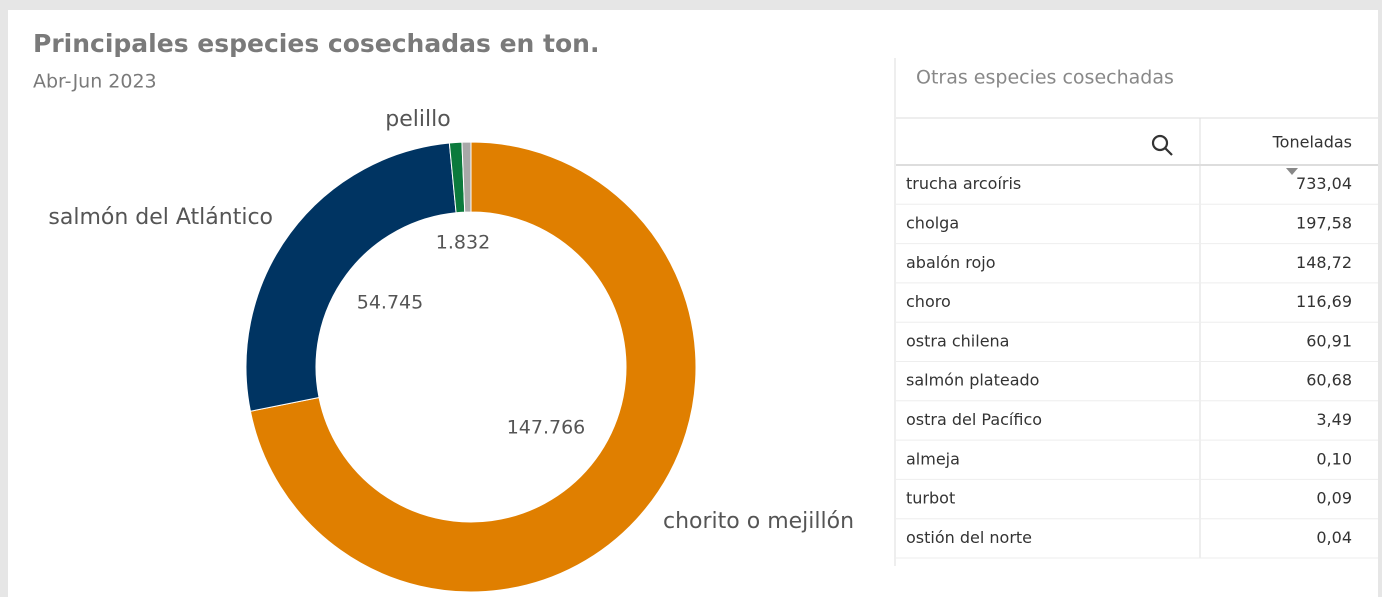 The width and height of the screenshot is (1382, 597). Describe the element at coordinates (969, 537) in the screenshot. I see `table-cell: ostión del norte` at that location.